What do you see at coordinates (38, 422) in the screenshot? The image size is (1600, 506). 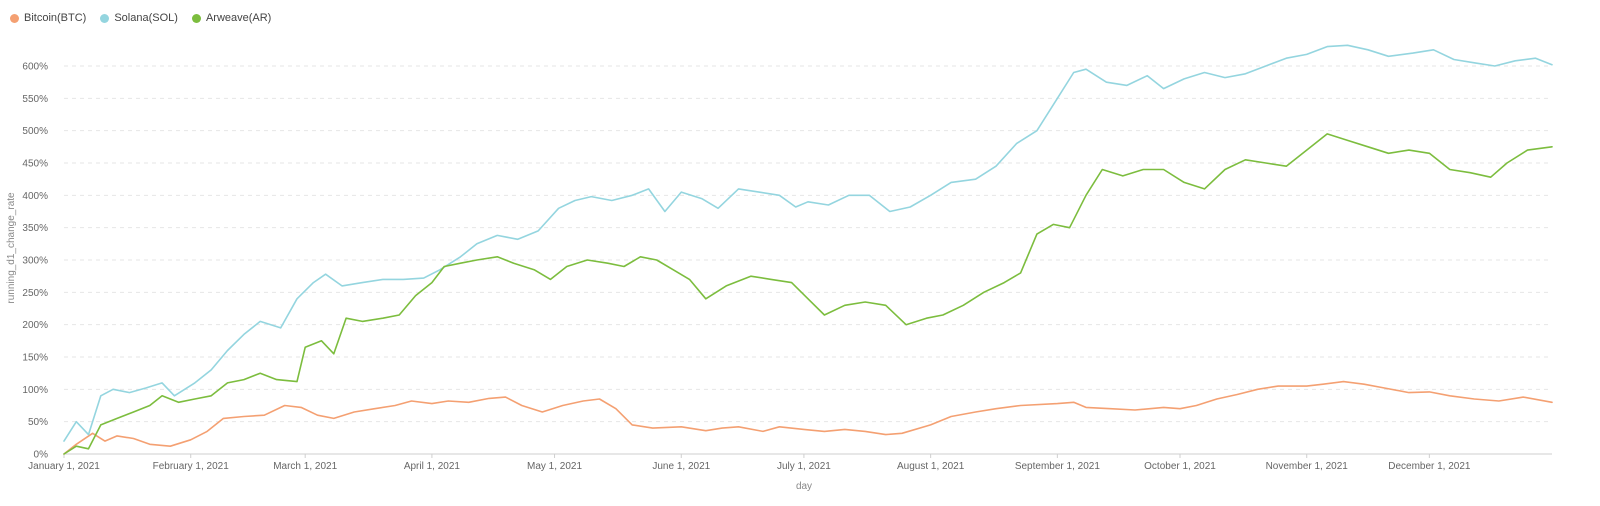 I see `y-tick-label: 50%` at bounding box center [38, 422].